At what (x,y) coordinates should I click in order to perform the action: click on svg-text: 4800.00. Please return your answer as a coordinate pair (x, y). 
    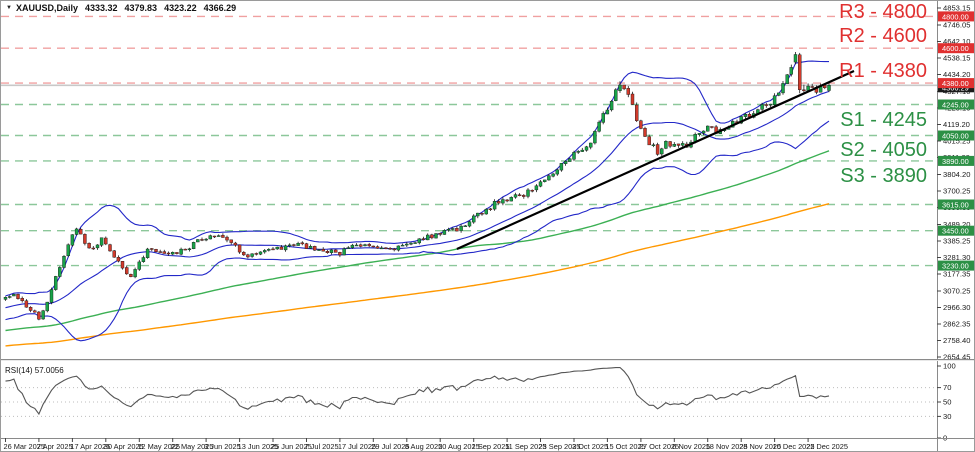
    Looking at the image, I should click on (955, 16).